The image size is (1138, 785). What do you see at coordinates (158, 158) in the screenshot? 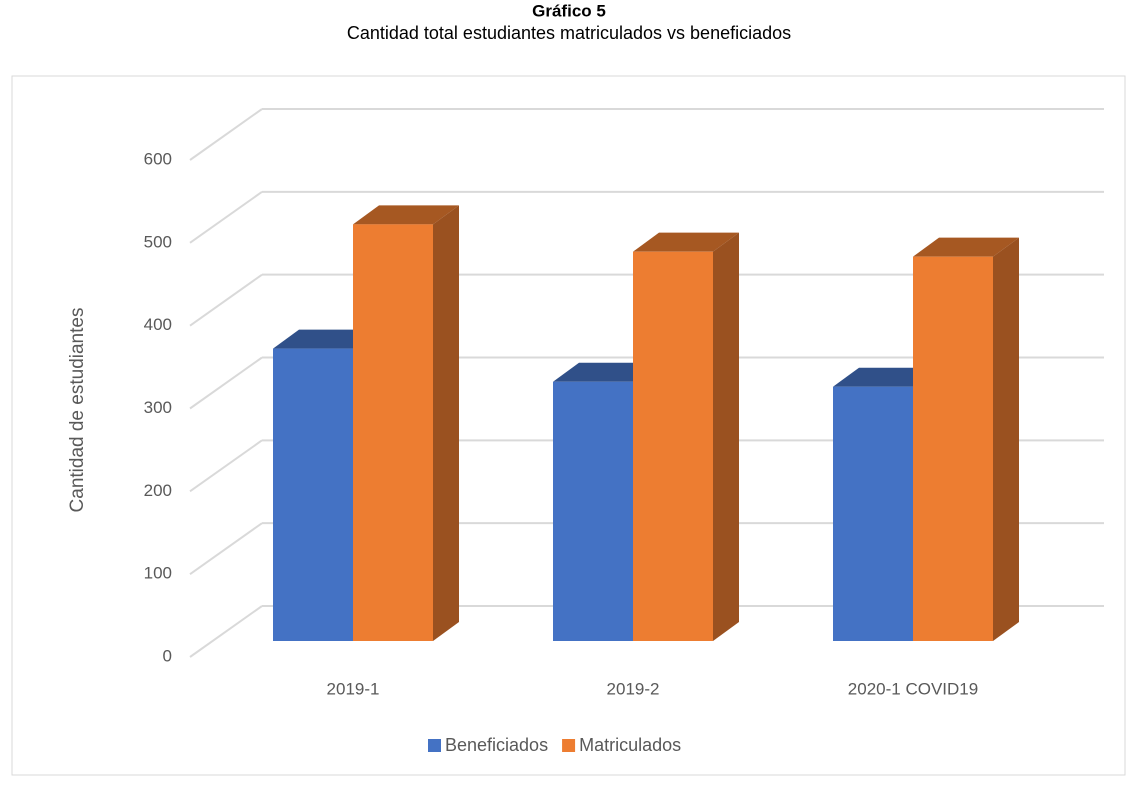
I see `y-tick-label: 600` at bounding box center [158, 158].